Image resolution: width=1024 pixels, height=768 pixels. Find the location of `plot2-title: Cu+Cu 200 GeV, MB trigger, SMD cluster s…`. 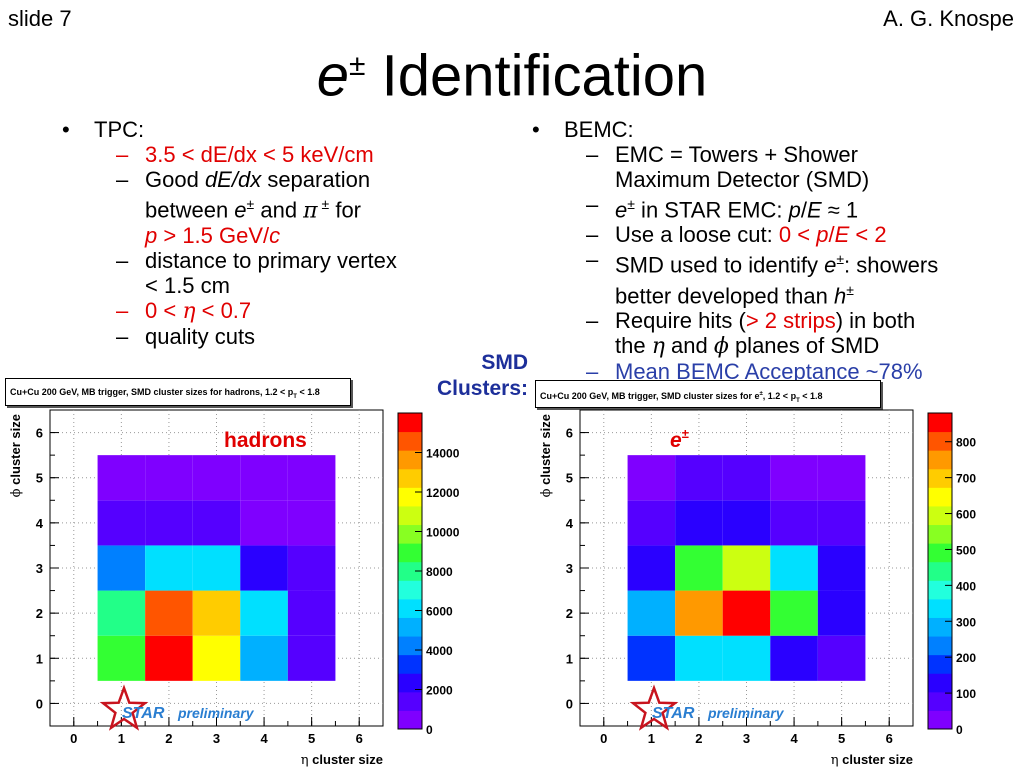

plot2-title: Cu+Cu 200 GeV, MB trigger, SMD cluster s… is located at coordinates (708, 394).